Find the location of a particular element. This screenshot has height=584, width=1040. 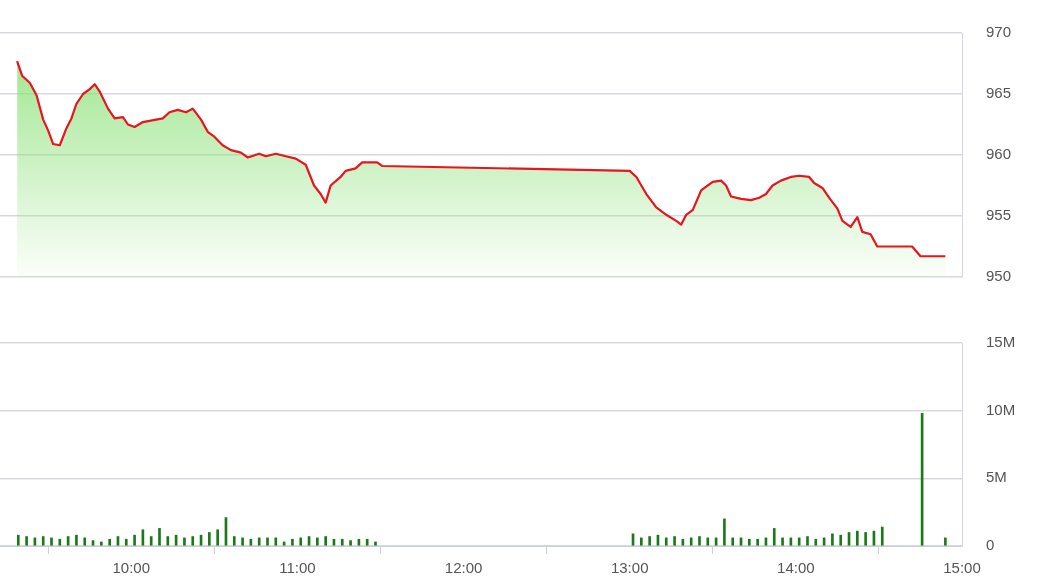

x-tick-label: 14:00 is located at coordinates (796, 568).